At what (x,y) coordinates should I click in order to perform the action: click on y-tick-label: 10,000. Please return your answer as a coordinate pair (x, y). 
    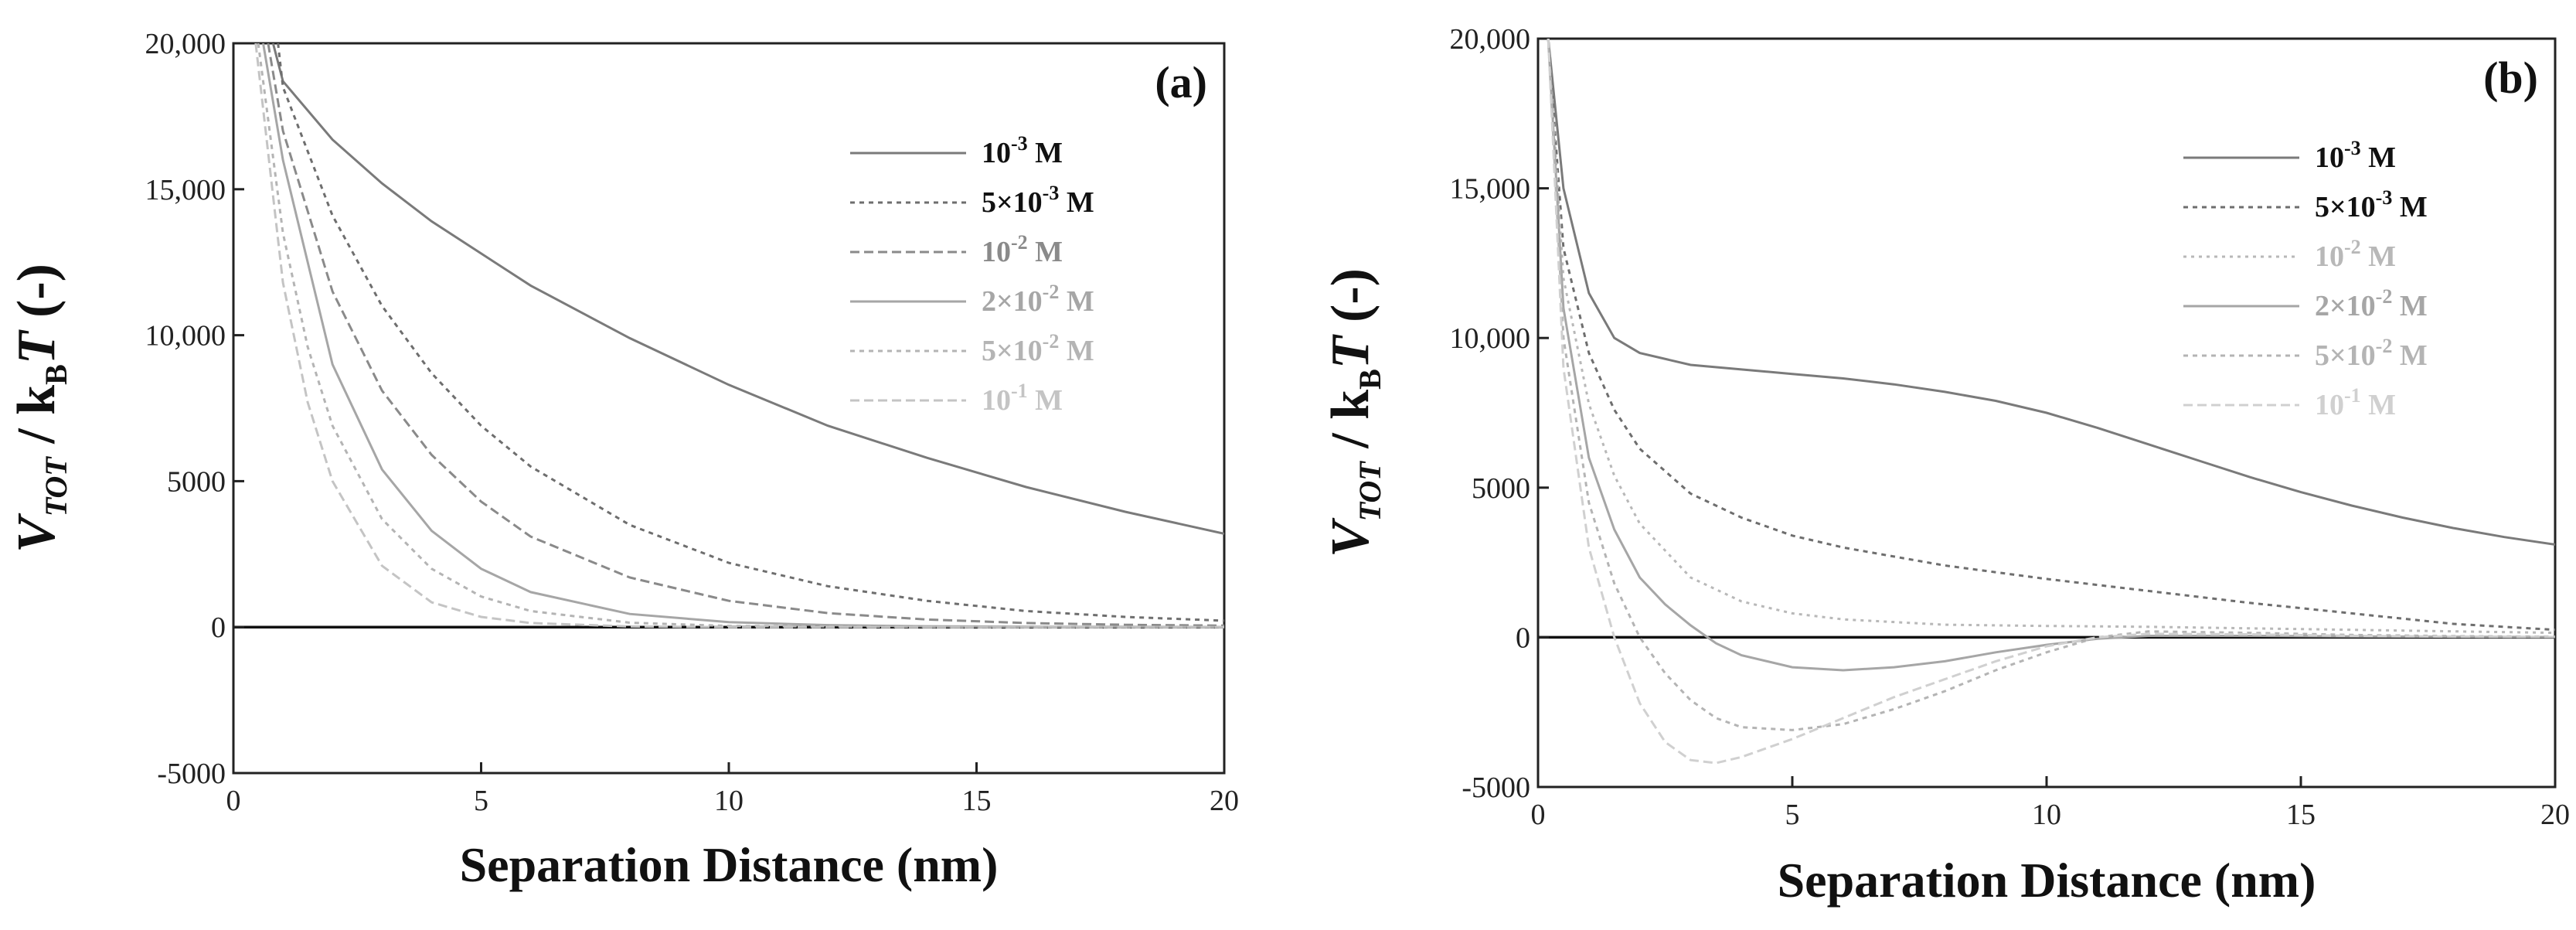
    Looking at the image, I should click on (1490, 338).